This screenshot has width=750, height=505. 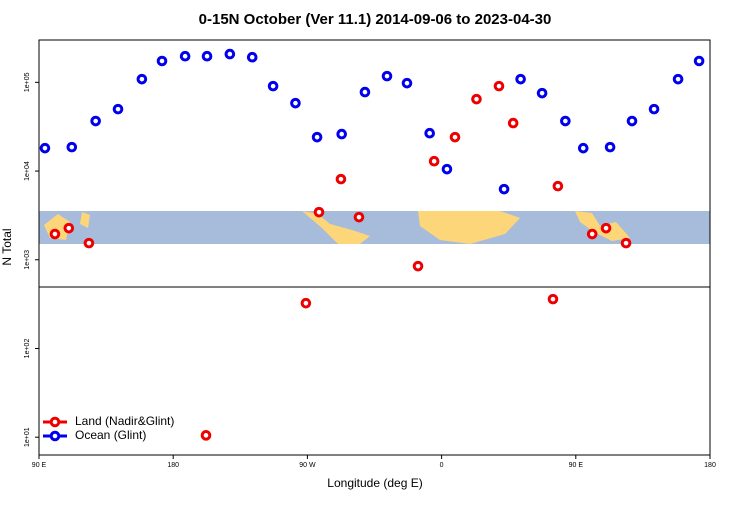 I want to click on y-tick-label: 1e+04, so click(x=27, y=171).